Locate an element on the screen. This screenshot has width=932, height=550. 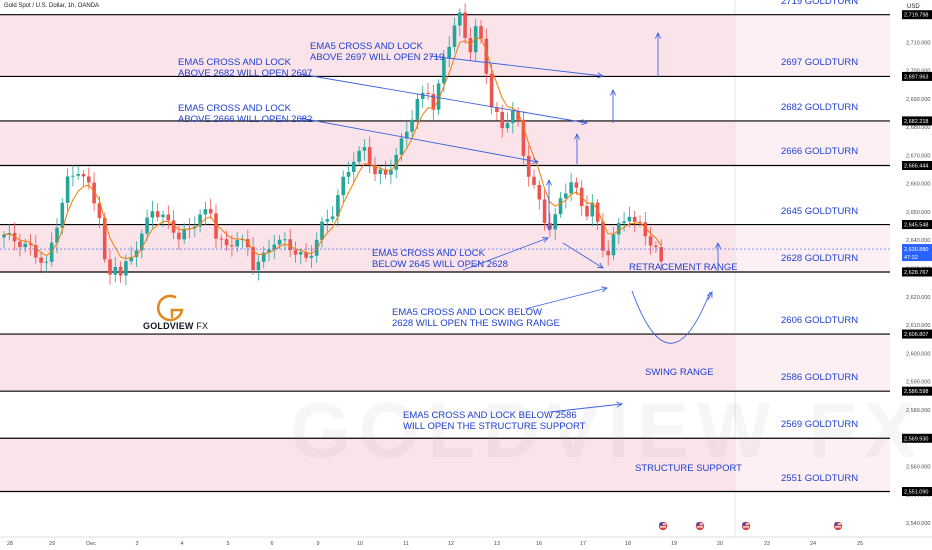
time-axis: 28 29 Dec 3 4 5 6 9 10 11 12 13 16 17 18 19 20 23 24 25 is located at coordinates (466, 543).